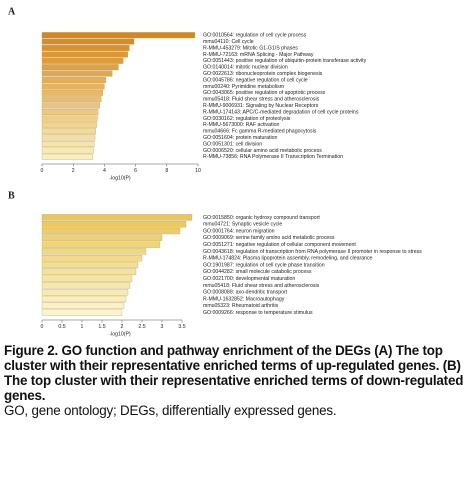 This screenshot has height=481, width=472. What do you see at coordinates (241, 306) in the screenshot?
I see `category-label: mmu05323: Rheumatoid arthritis` at bounding box center [241, 306].